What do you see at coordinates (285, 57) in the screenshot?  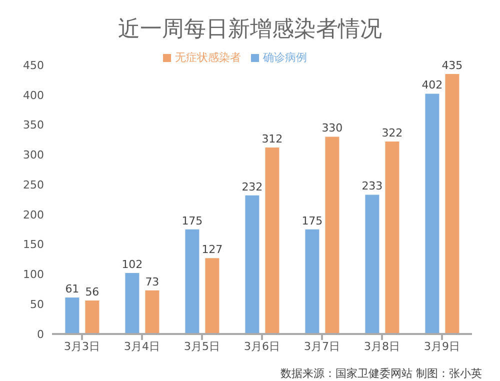 I see `legend-label: 确诊病例` at bounding box center [285, 57].